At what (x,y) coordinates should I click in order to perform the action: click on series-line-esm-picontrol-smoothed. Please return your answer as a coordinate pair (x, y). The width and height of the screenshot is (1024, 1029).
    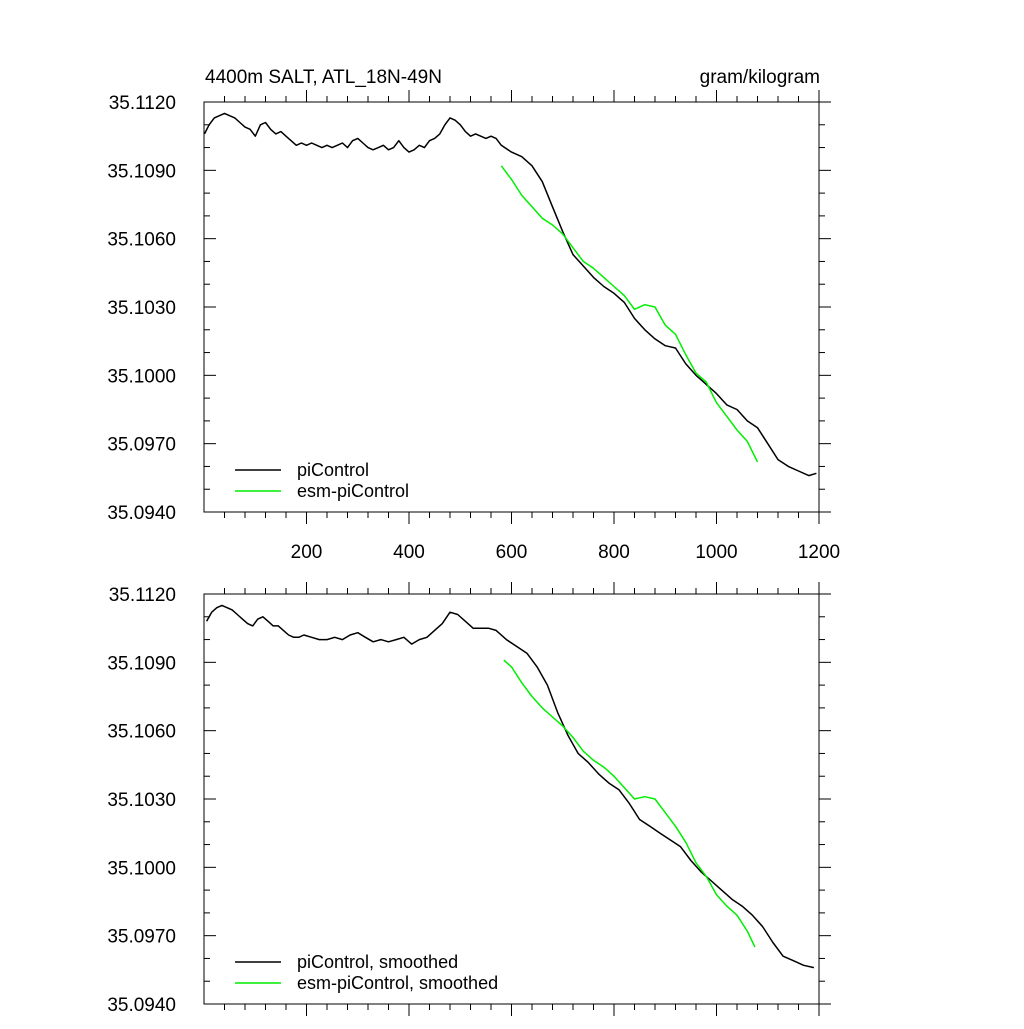
    Looking at the image, I should click on (629, 803).